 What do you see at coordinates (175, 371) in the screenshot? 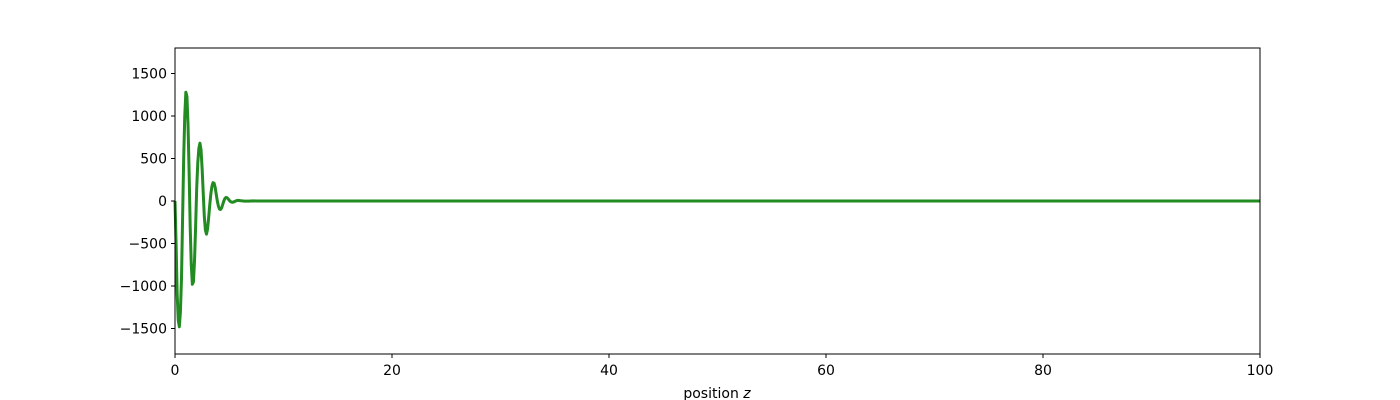
I see `x-tick-label: 0` at bounding box center [175, 371].